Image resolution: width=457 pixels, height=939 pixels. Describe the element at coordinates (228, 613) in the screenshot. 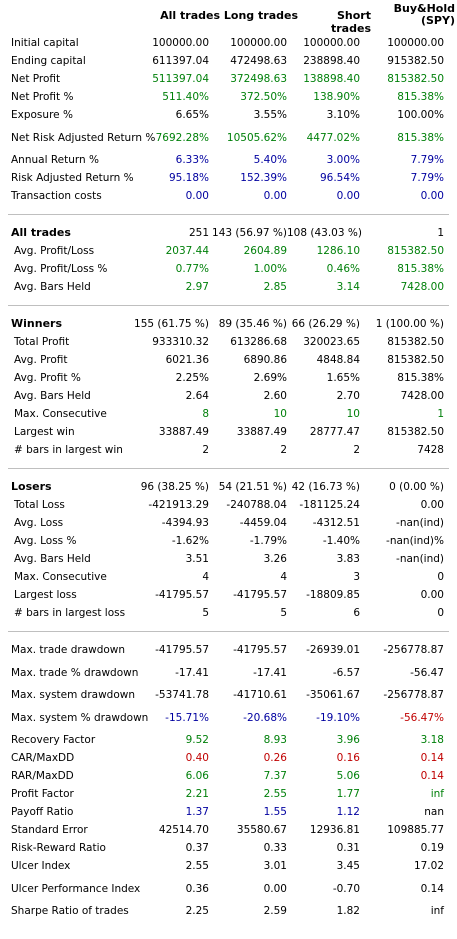

I see `stat-row: # bars in largest loss 5 5 6 0` at that location.